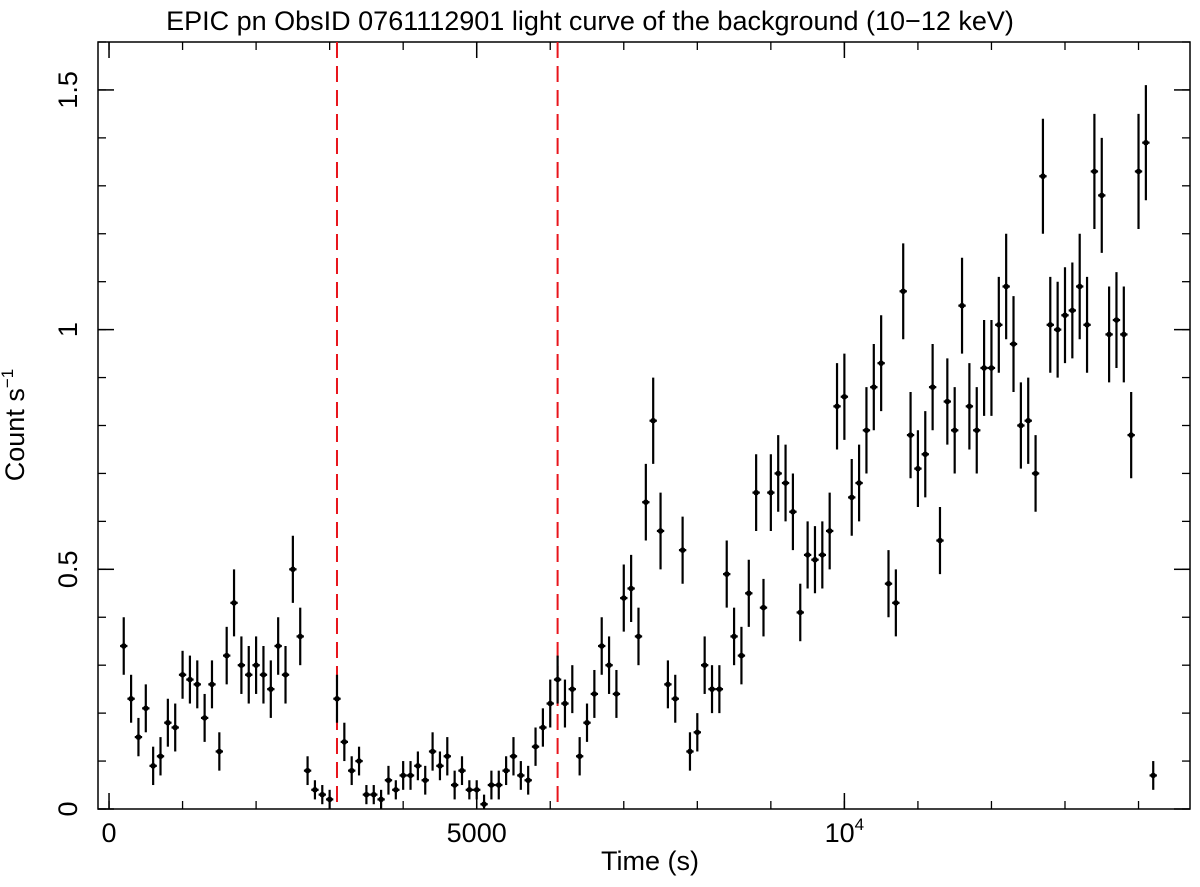  I want to click on y-axis-label: Count s−1, so click(15, 425).